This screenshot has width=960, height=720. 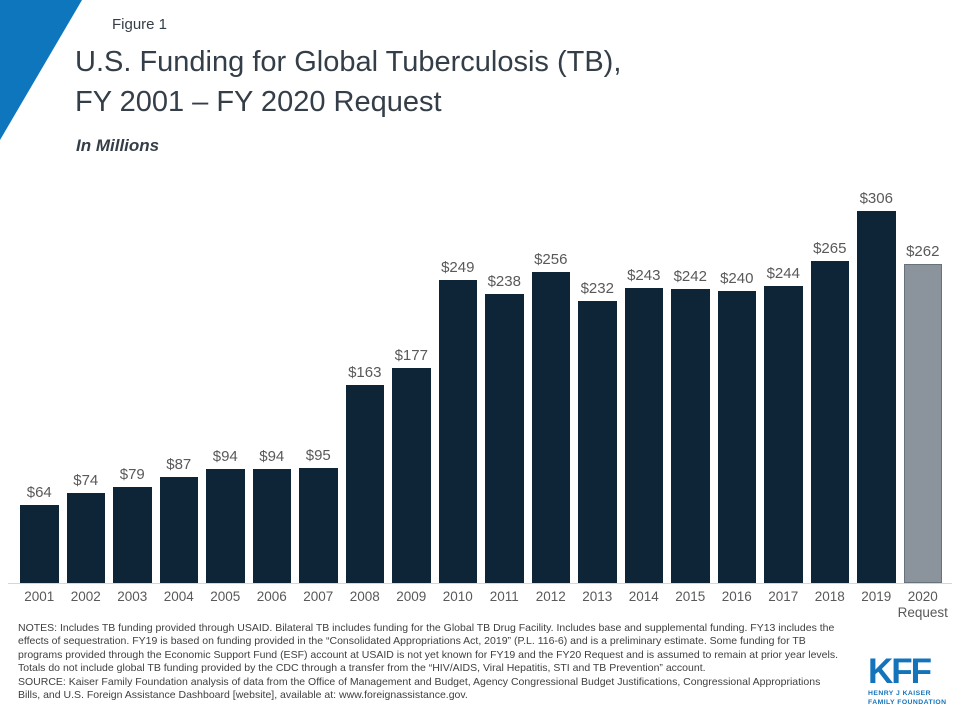 I want to click on x-axis-label: 2002, so click(x=85, y=596).